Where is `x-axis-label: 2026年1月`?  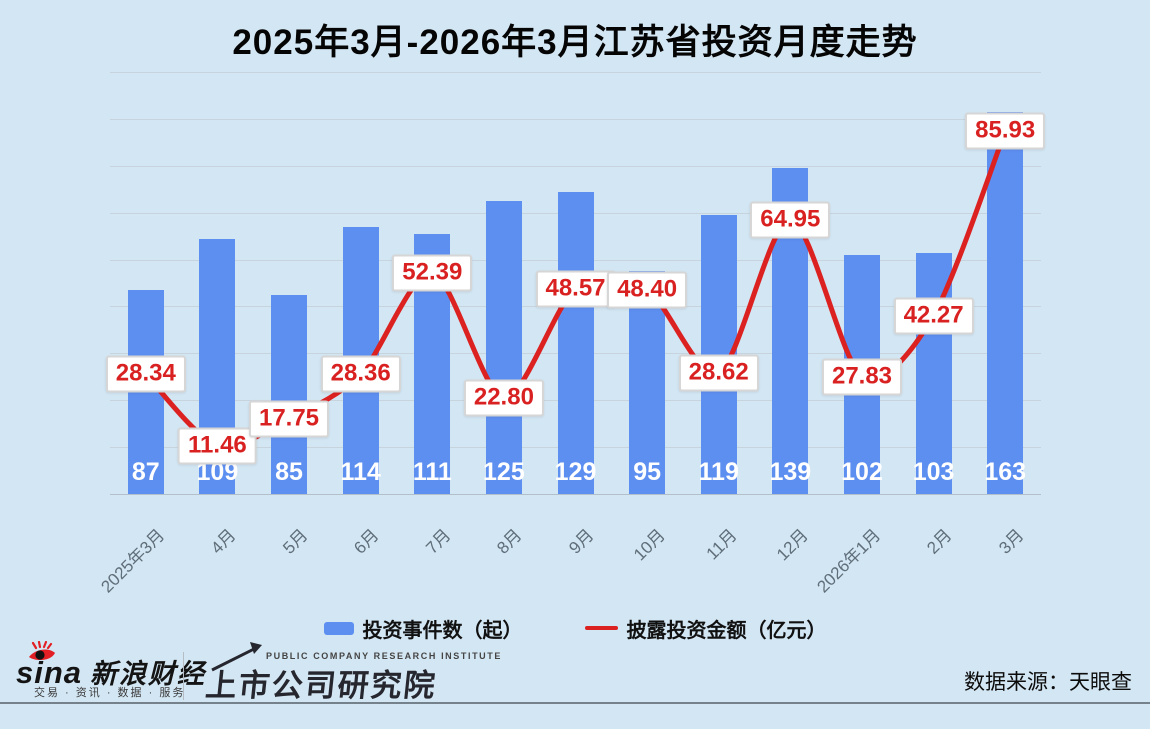 x-axis-label: 2026年1月 is located at coordinates (848, 561).